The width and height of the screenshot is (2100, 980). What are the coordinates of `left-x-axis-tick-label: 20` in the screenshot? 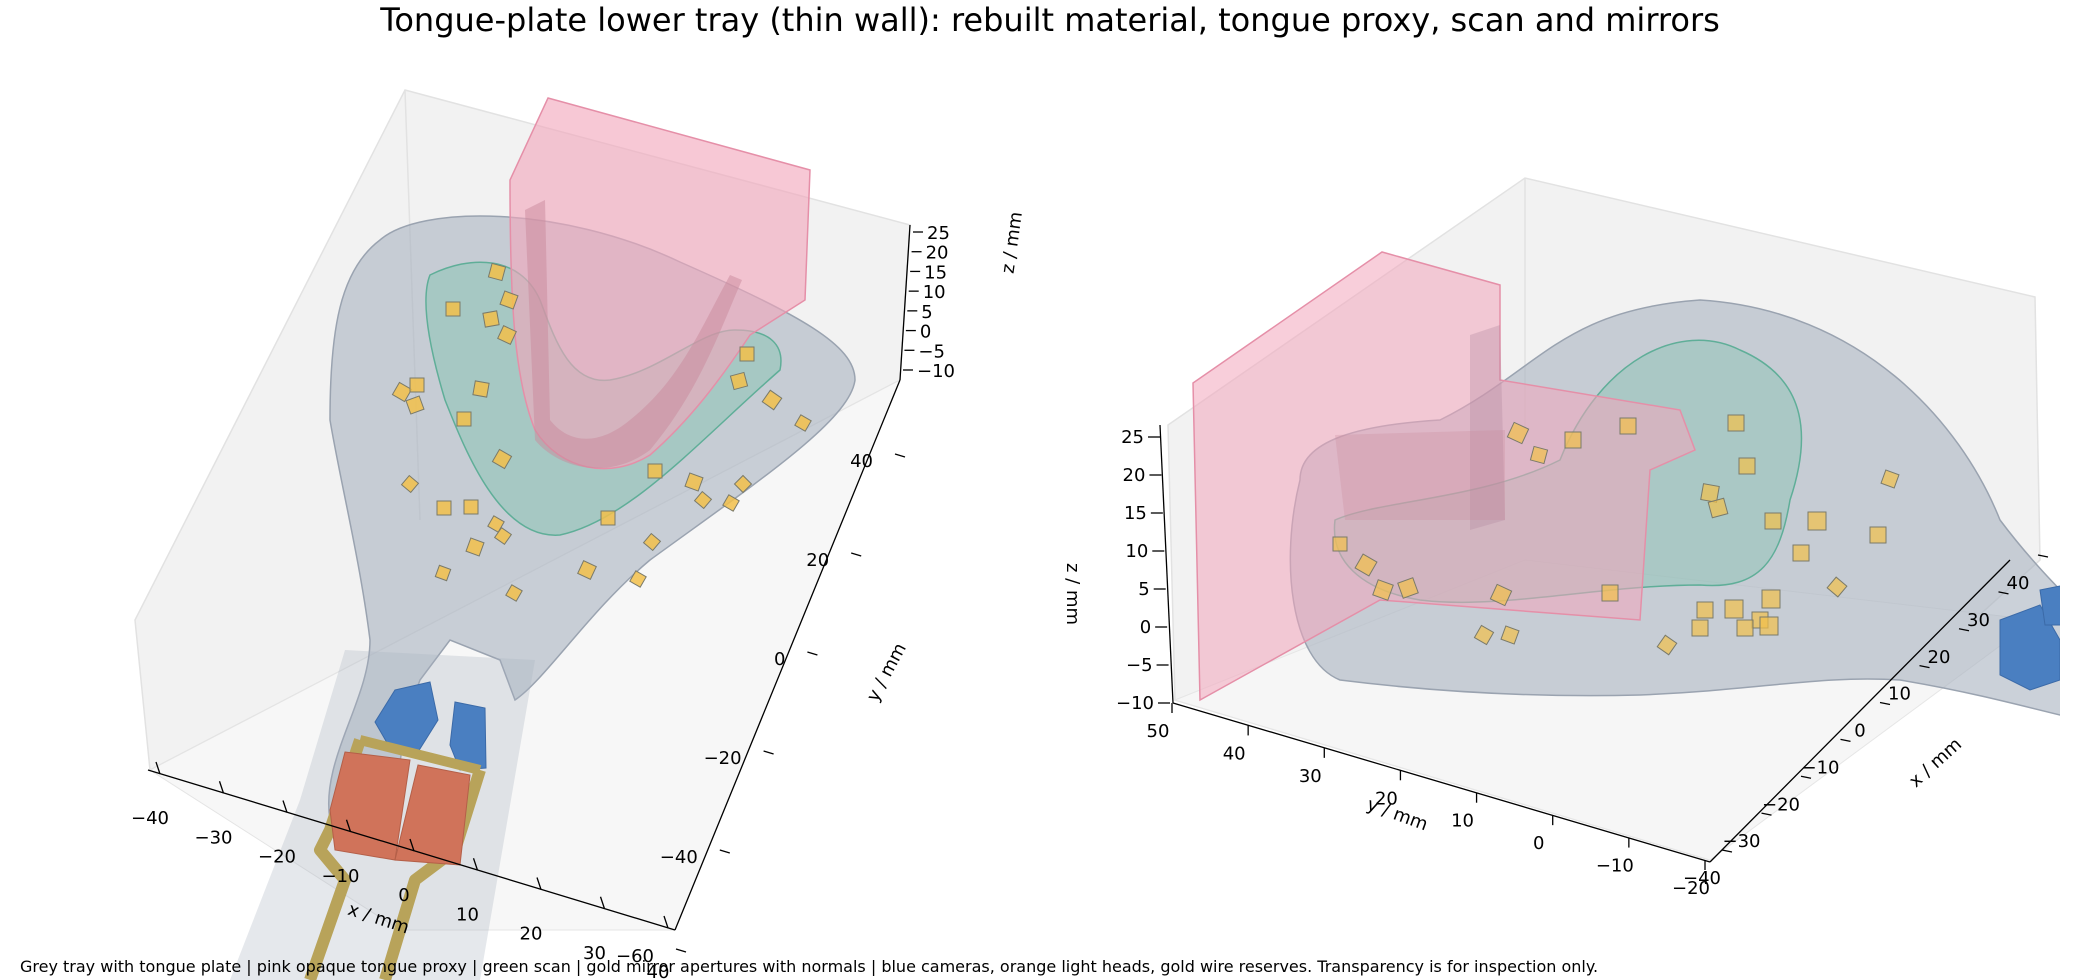 It's located at (531, 934).